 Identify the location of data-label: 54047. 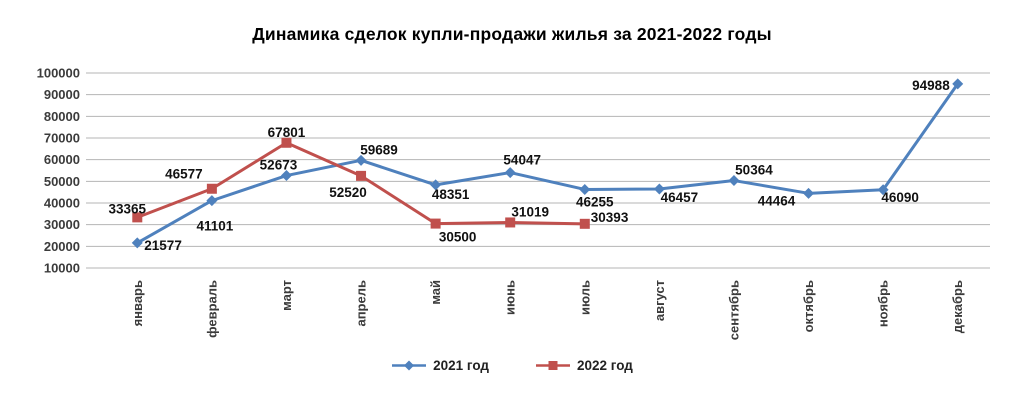
(522, 160).